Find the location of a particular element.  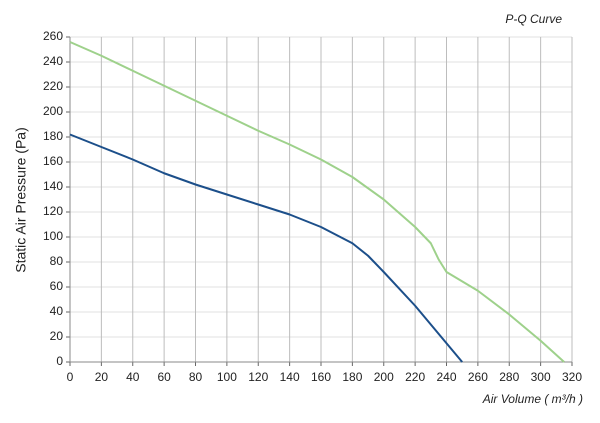

x-tick-label: 280 is located at coordinates (509, 377).